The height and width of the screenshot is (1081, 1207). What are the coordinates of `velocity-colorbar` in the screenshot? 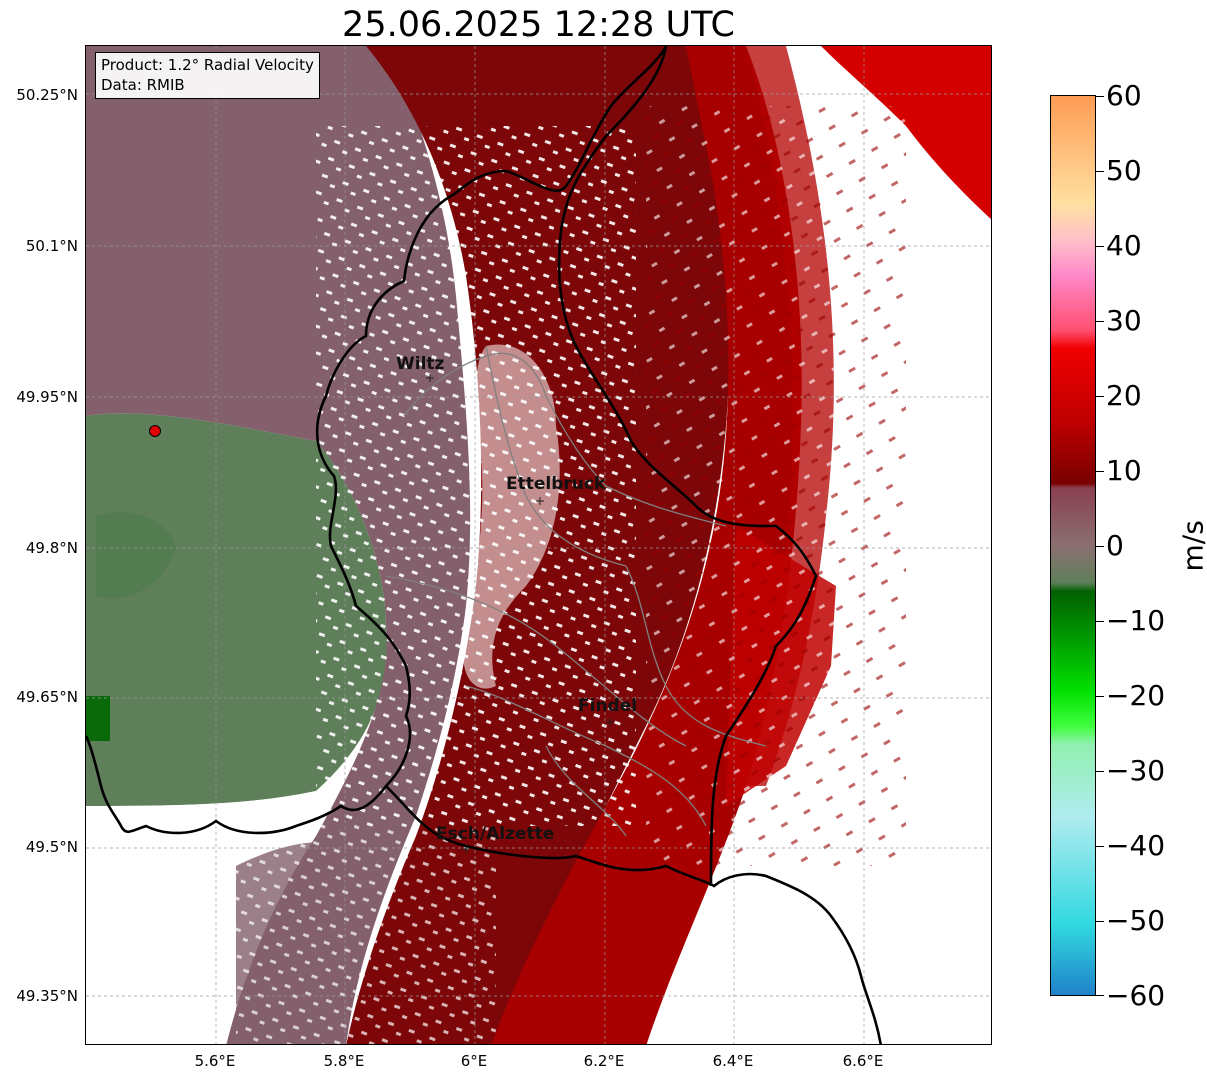 It's located at (1073, 545).